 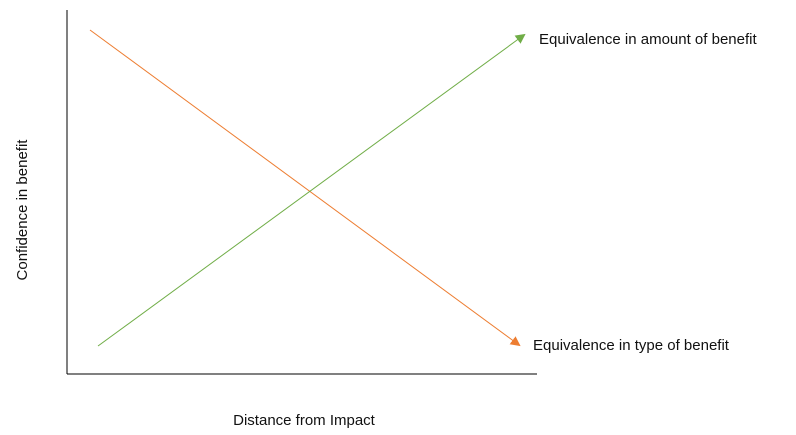 What do you see at coordinates (22, 210) in the screenshot?
I see `y-axis-label: Confidence in benefit` at bounding box center [22, 210].